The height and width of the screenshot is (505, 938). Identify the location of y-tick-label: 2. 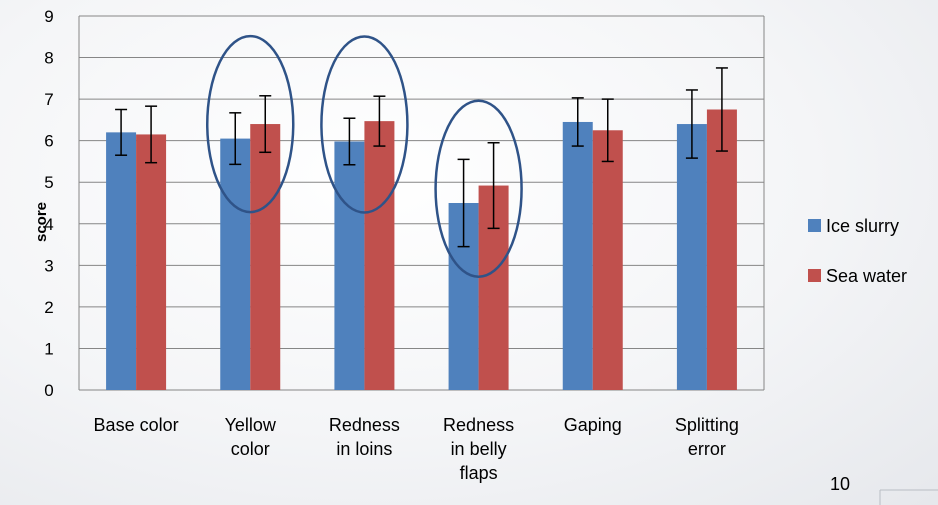
(48, 307).